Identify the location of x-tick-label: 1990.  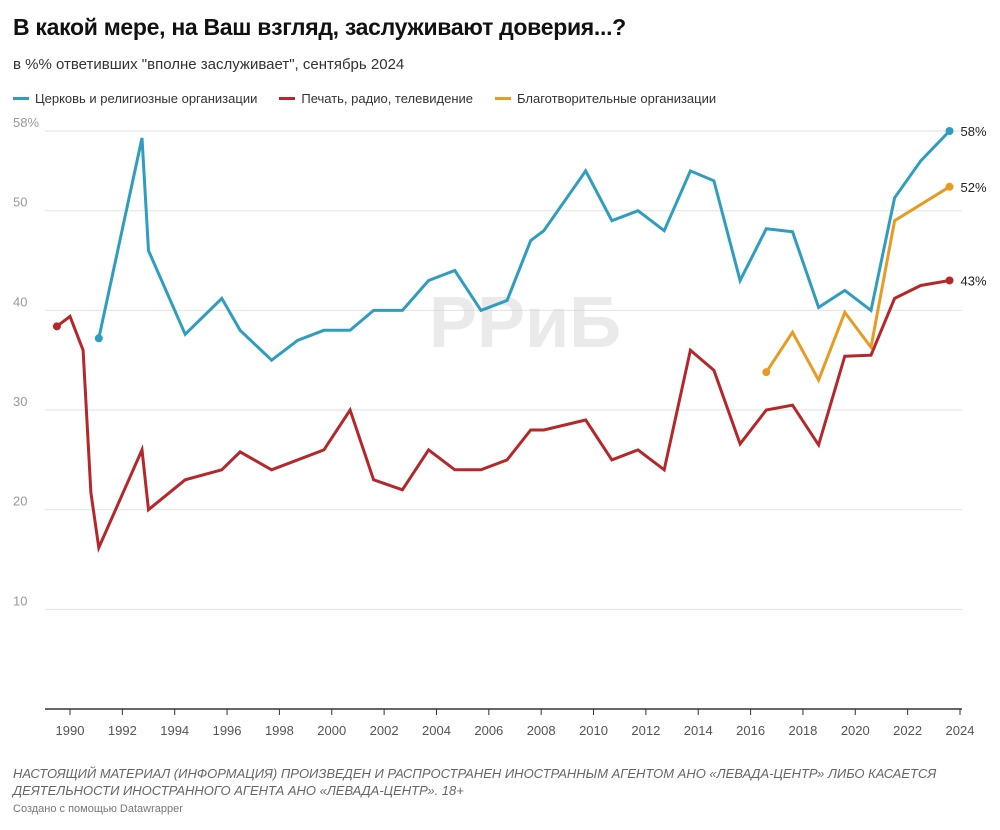
(70, 730).